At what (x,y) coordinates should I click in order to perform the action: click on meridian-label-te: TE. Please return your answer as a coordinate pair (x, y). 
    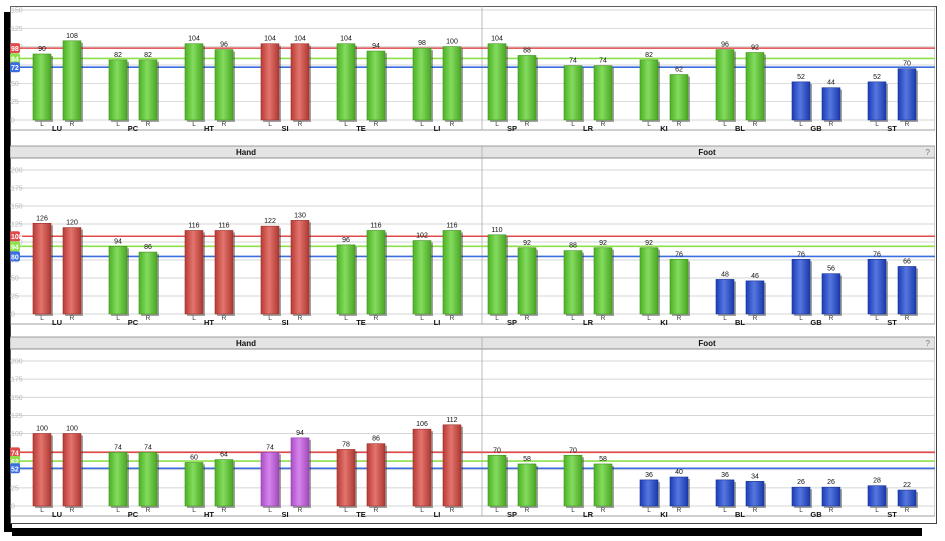
    Looking at the image, I should click on (361, 514).